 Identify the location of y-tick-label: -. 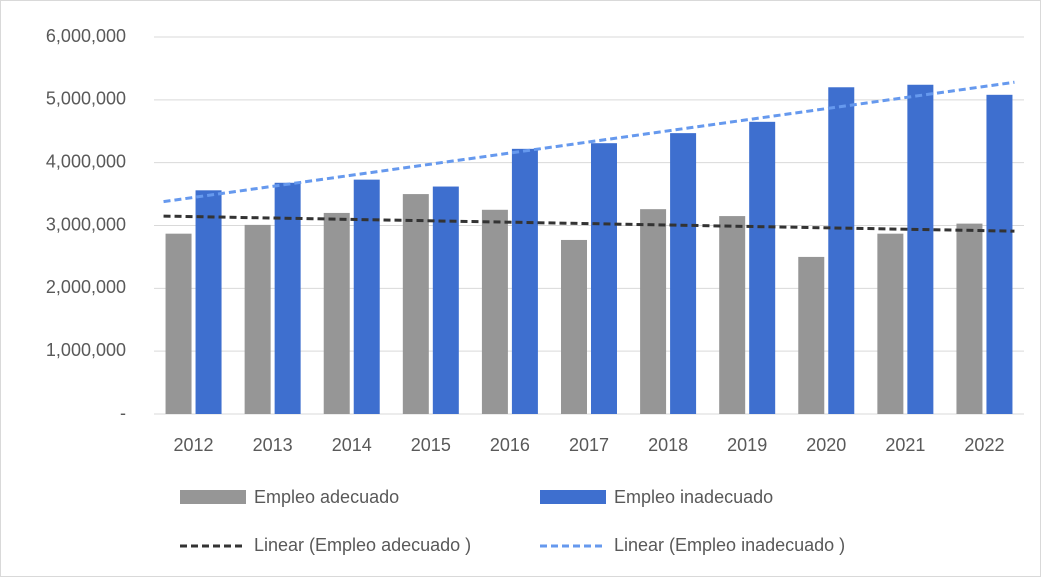
(123, 413).